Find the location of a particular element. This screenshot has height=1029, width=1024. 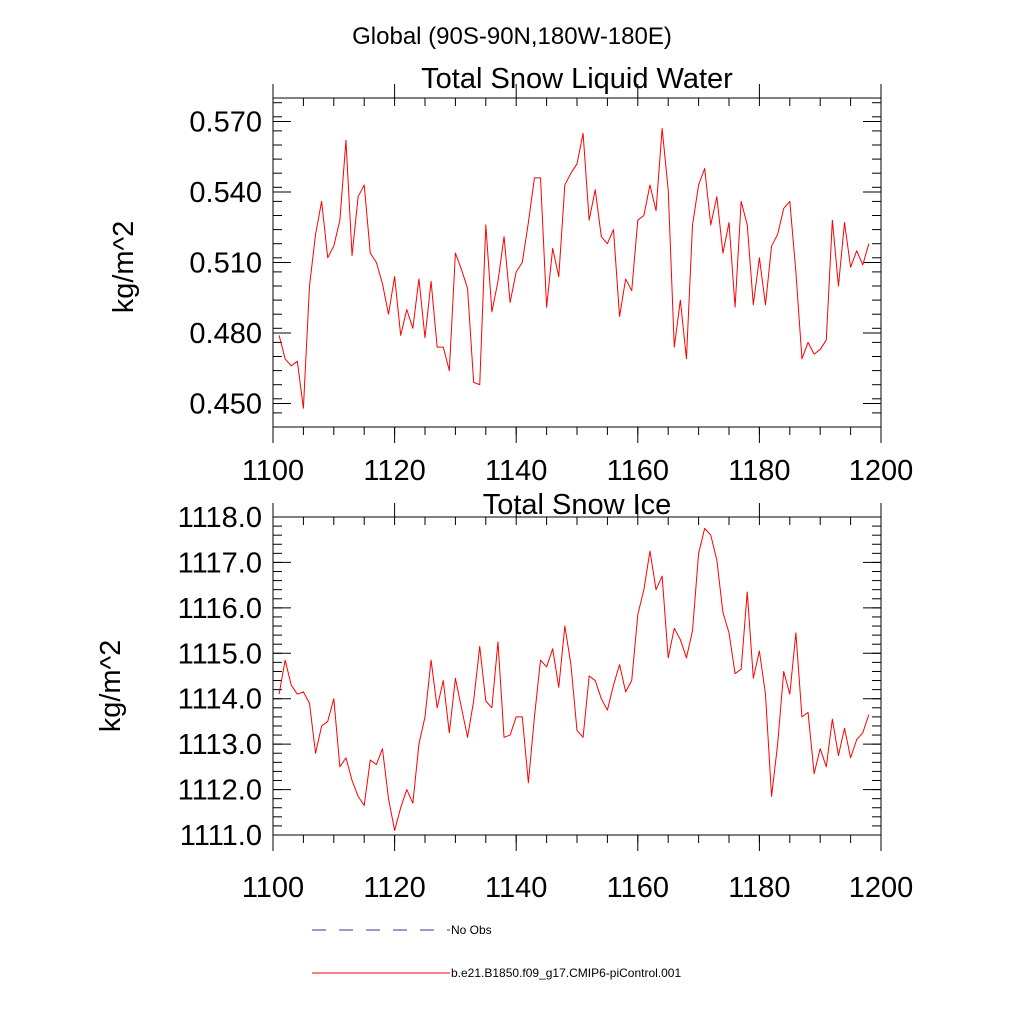

y-tick-label: 1118.0 is located at coordinates (220, 518).